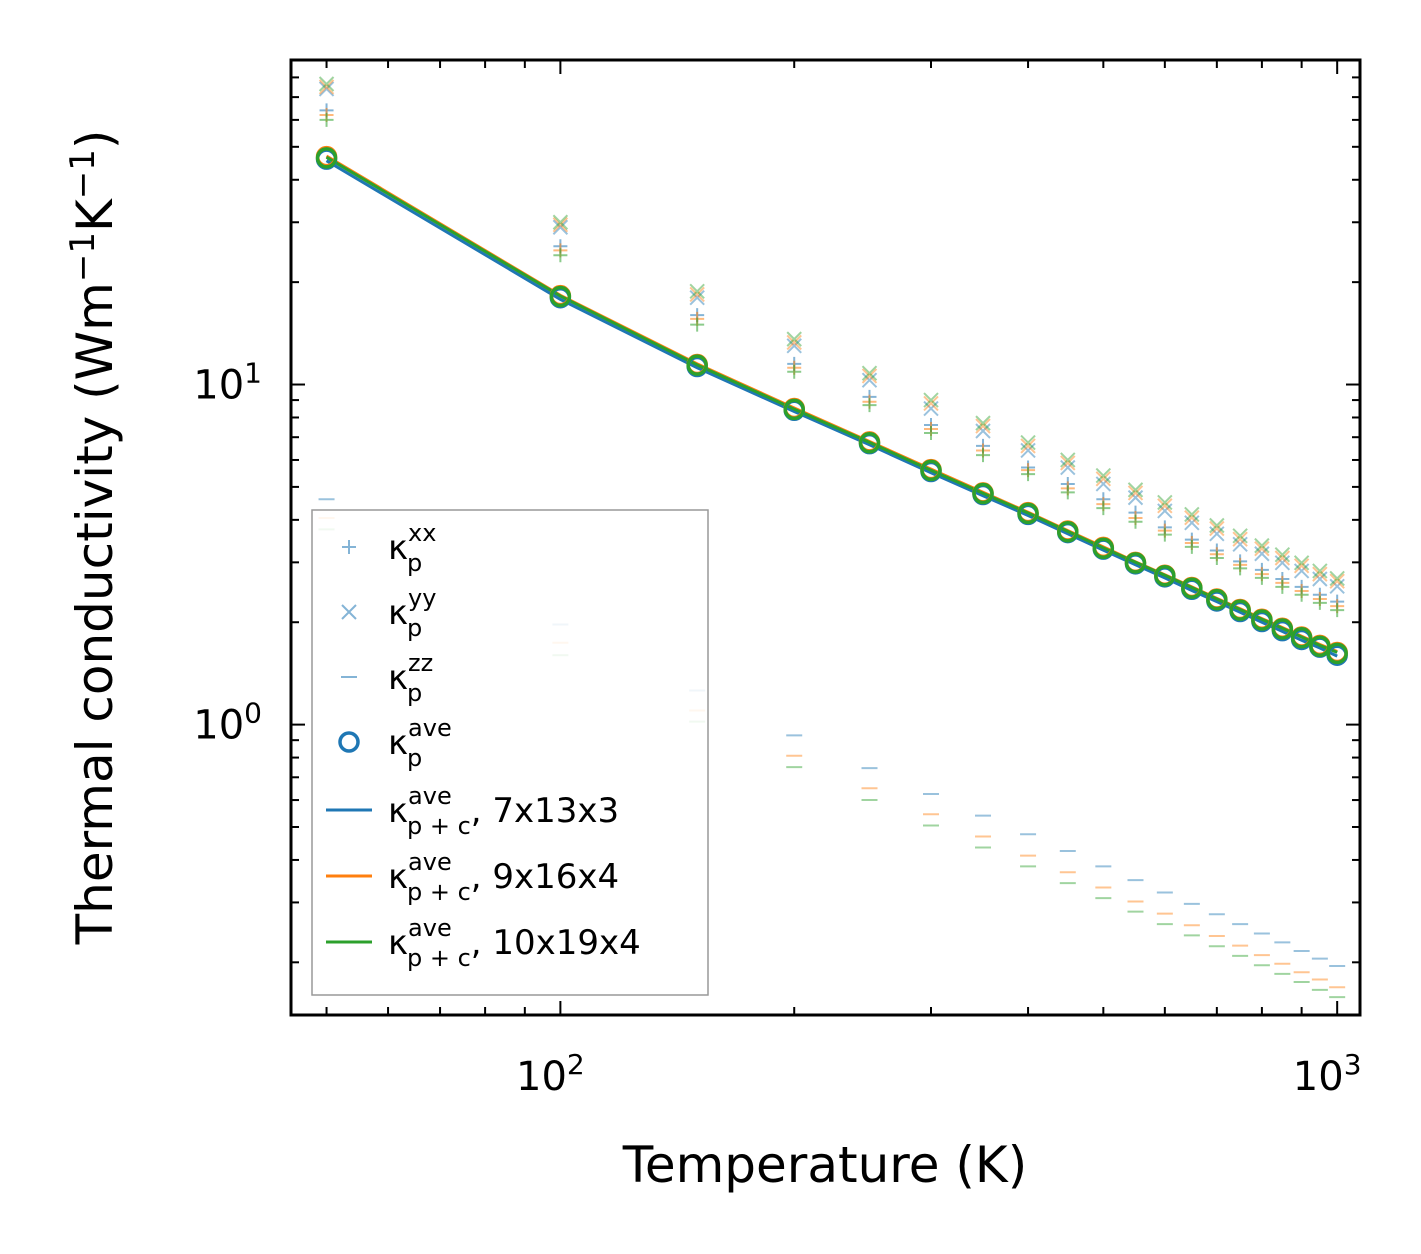  Describe the element at coordinates (1327, 1074) in the screenshot. I see `x-tick-label: 103` at that location.